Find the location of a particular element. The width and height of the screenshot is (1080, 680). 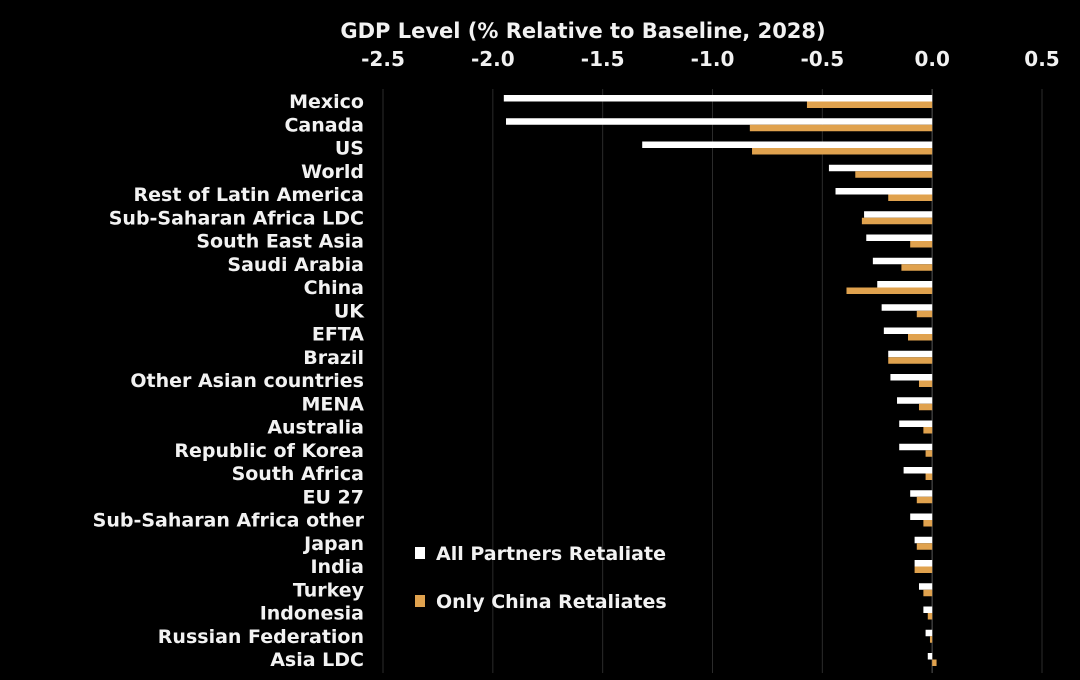

category-label: Asia LDC is located at coordinates (317, 660).